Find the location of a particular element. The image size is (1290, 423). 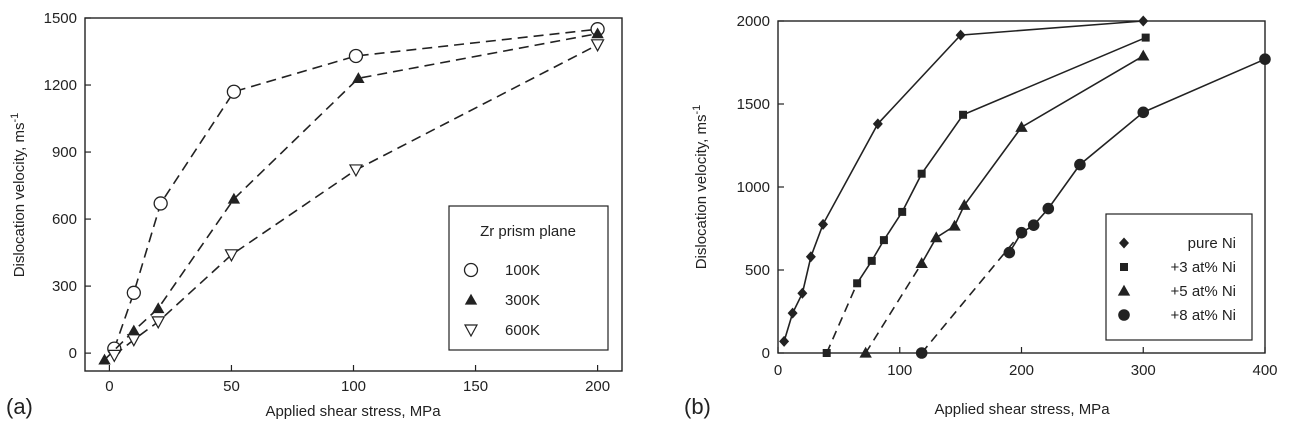

panel-b-legend-label: pure Ni is located at coordinates (1212, 243).